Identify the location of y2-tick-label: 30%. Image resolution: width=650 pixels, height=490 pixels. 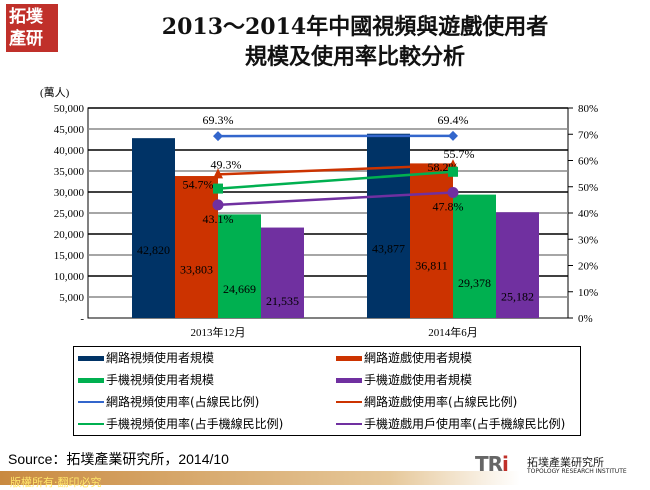
(588, 240).